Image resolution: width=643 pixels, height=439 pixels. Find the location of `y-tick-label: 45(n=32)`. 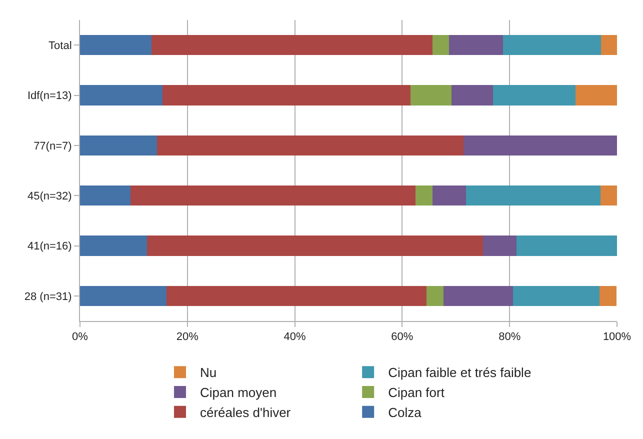

y-tick-label: 45(n=32) is located at coordinates (49, 196).